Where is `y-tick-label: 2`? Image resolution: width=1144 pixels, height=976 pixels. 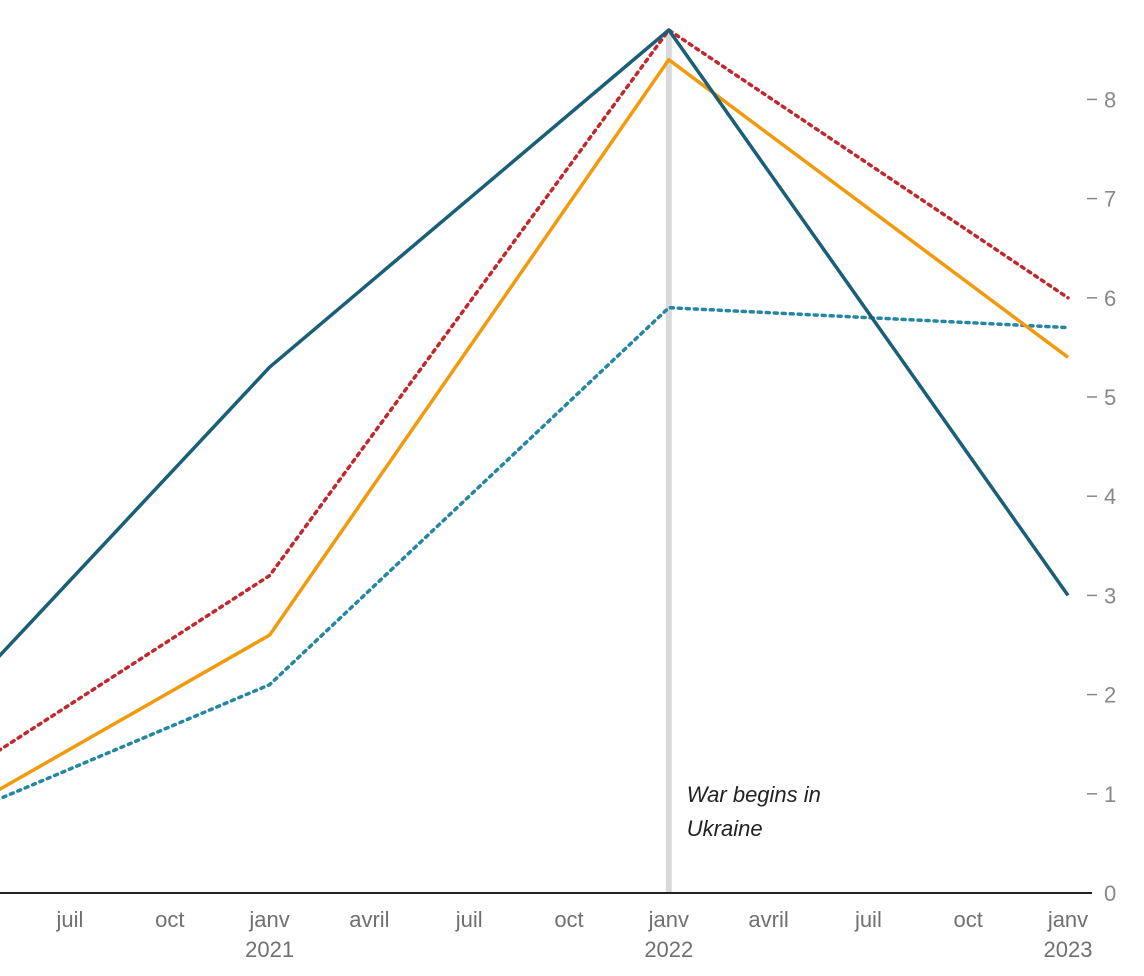
y-tick-label: 2 is located at coordinates (1110, 695).